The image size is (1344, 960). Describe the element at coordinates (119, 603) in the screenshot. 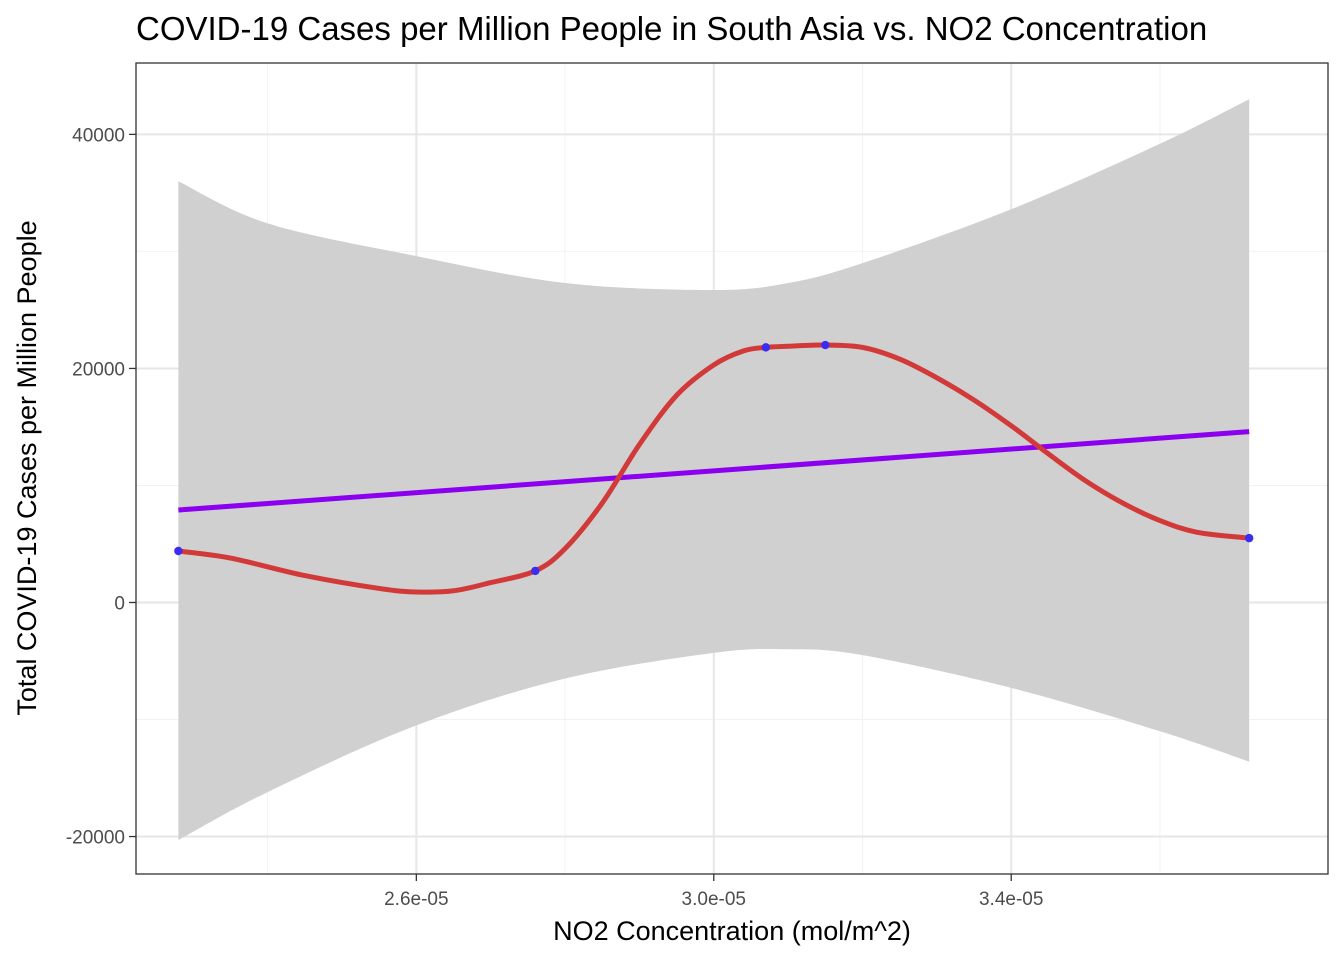

I see `y-tick-label-1: 0` at that location.